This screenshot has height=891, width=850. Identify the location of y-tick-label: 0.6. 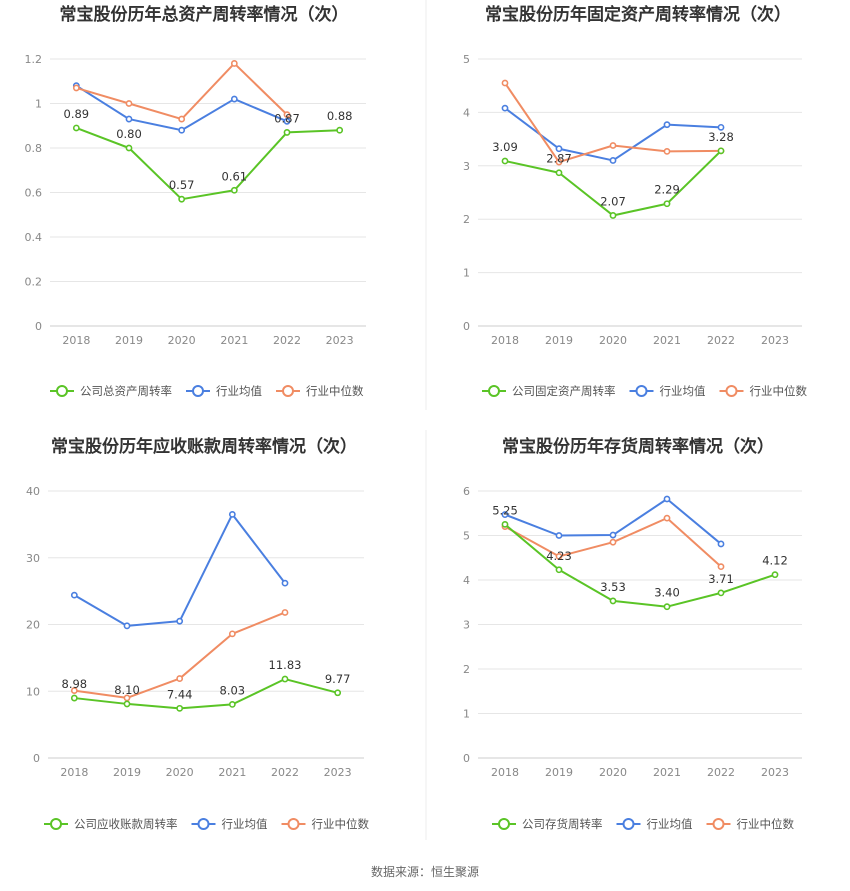
(34, 193).